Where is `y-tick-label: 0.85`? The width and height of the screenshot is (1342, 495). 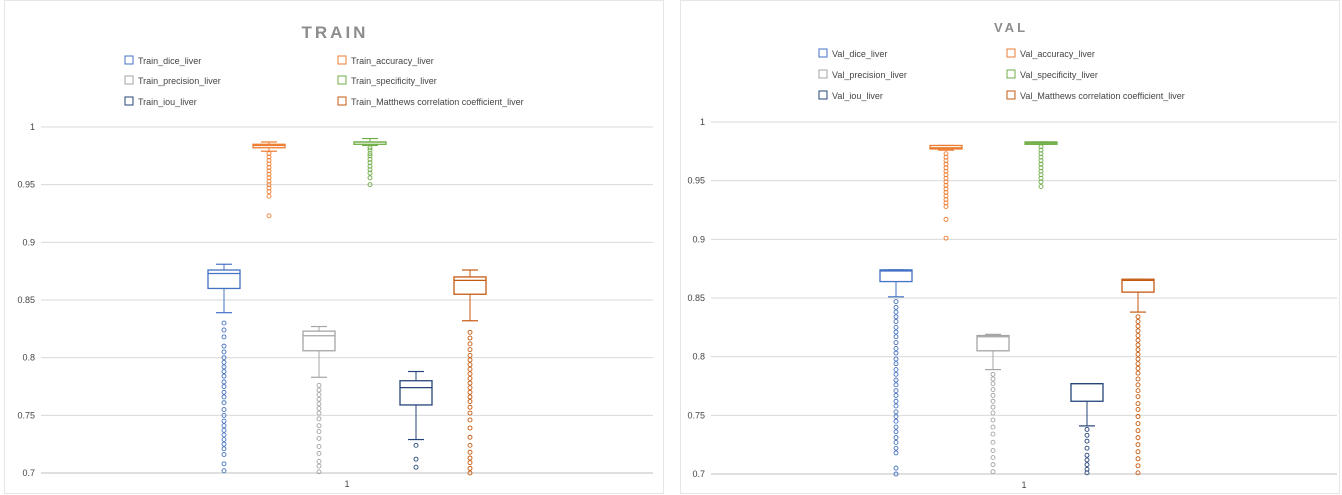
y-tick-label: 0.85 is located at coordinates (696, 298).